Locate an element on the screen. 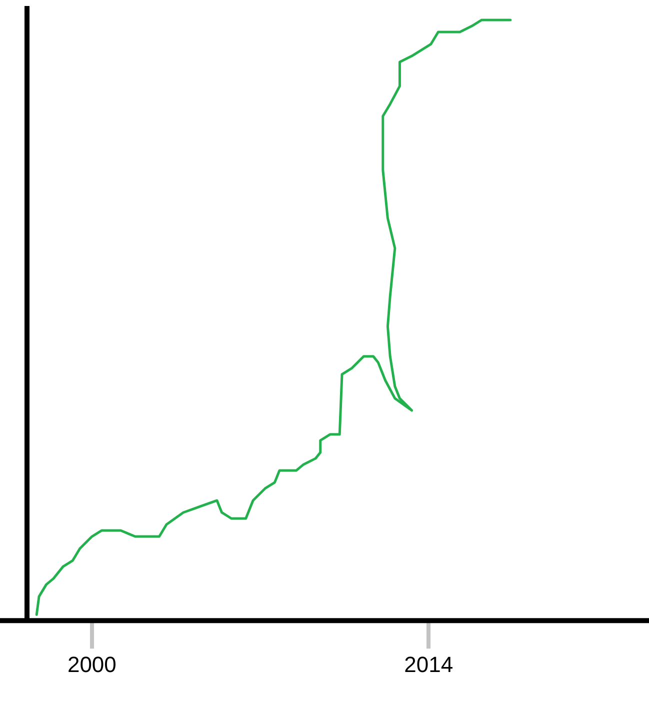 The image size is (649, 703). x-tick-label: 2000 is located at coordinates (91, 664).